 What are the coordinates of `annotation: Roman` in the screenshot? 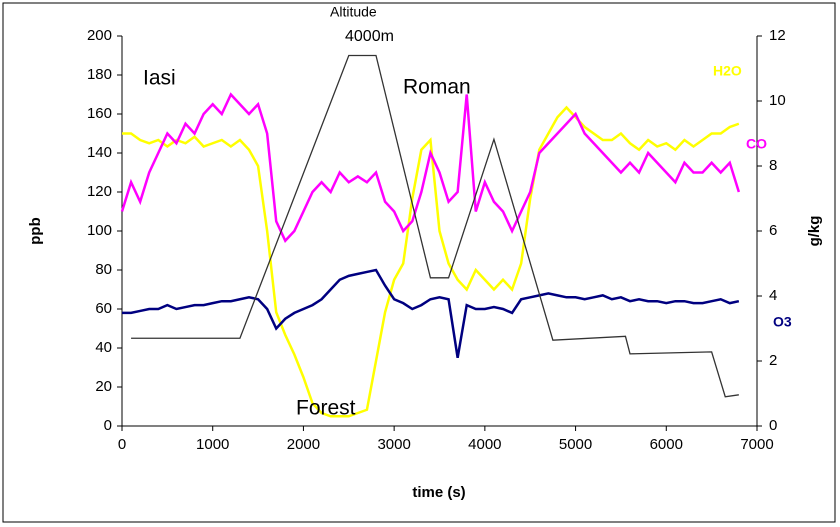 It's located at (437, 87).